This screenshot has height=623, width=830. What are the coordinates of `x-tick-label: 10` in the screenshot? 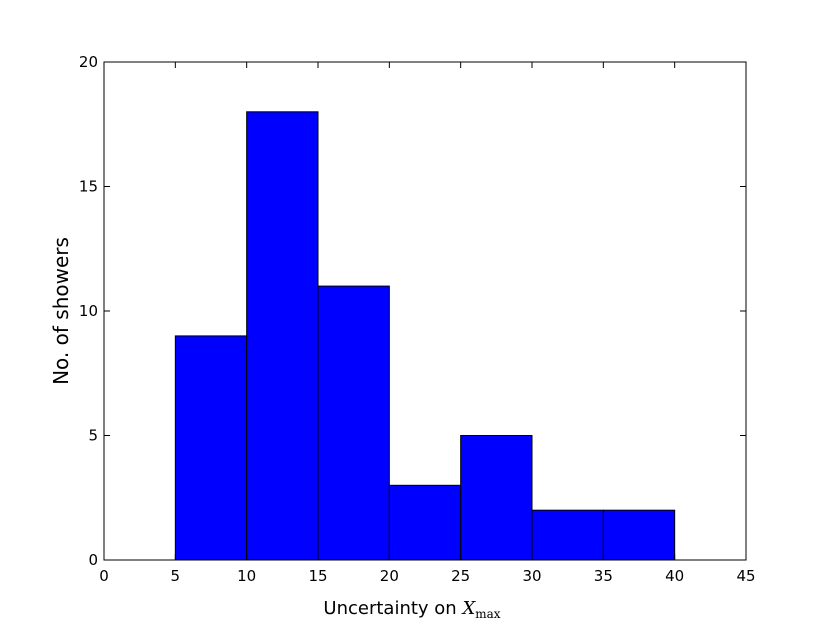 It's located at (246, 576).